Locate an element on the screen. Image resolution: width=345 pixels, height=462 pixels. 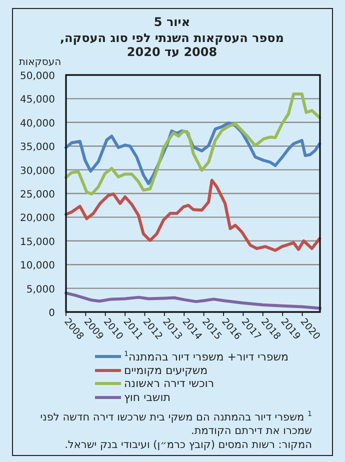
y-tick-label: 35,000 is located at coordinates (37, 148).